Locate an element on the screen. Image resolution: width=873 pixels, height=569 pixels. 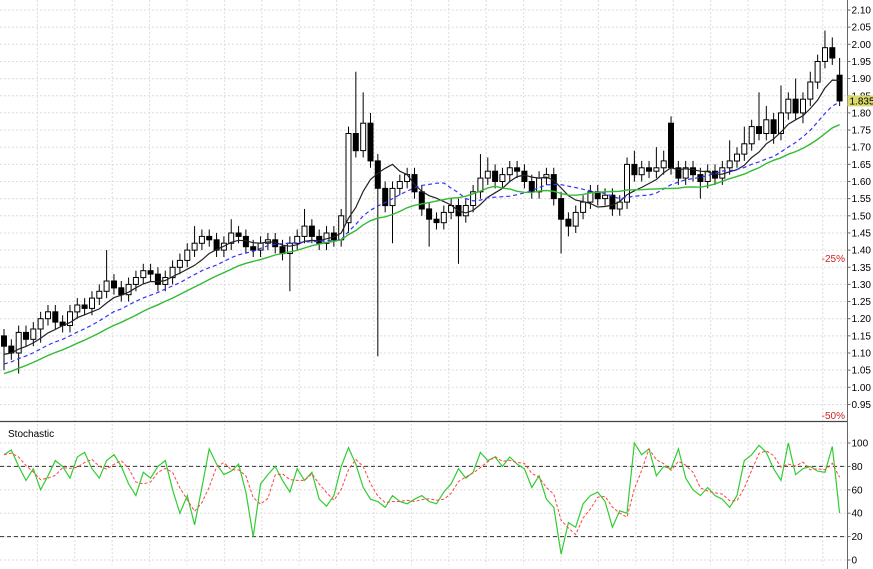
price-tick-label: 1.70 is located at coordinates (862, 148).